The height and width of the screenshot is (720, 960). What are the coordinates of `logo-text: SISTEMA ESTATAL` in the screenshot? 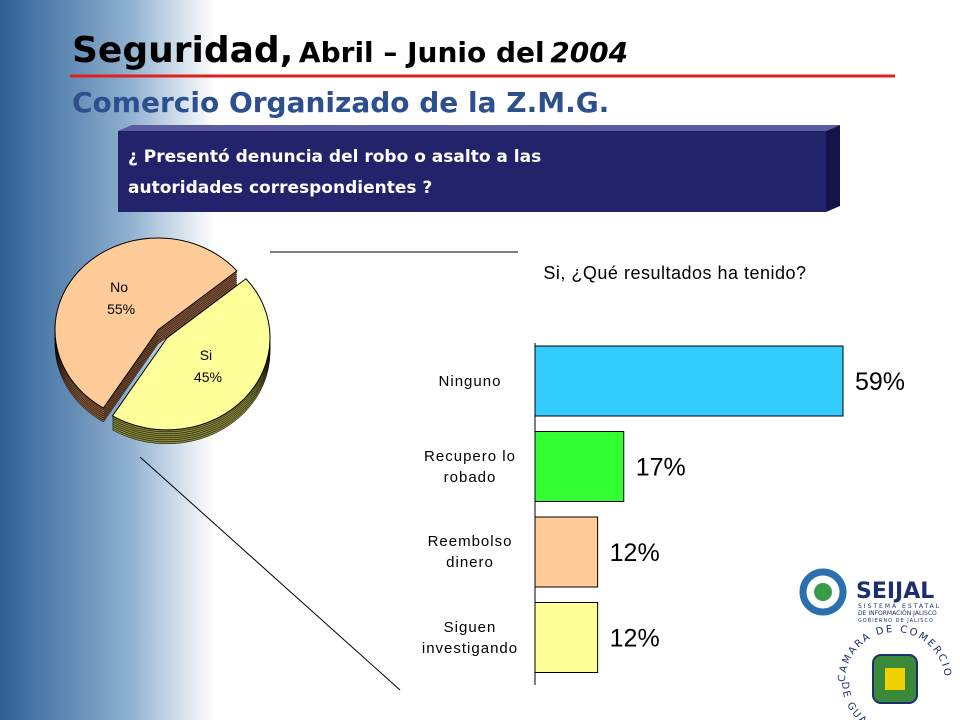 It's located at (899, 606).